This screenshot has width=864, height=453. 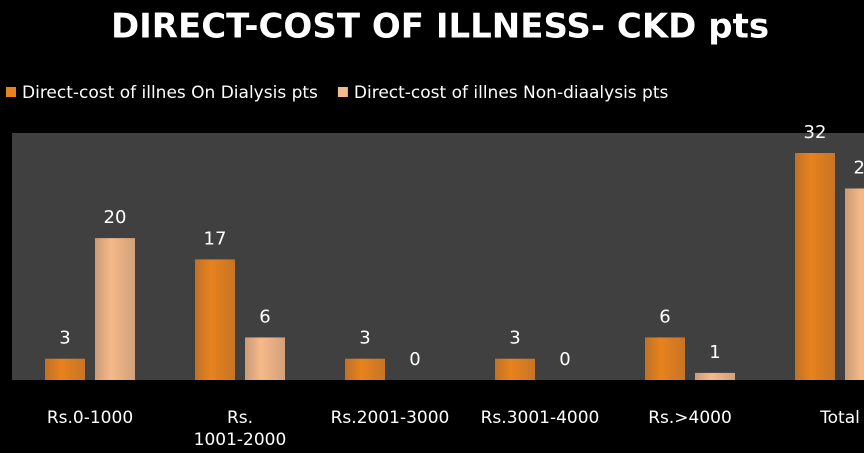 I want to click on x-tick-label-line: 1001-2000, so click(x=240, y=440).